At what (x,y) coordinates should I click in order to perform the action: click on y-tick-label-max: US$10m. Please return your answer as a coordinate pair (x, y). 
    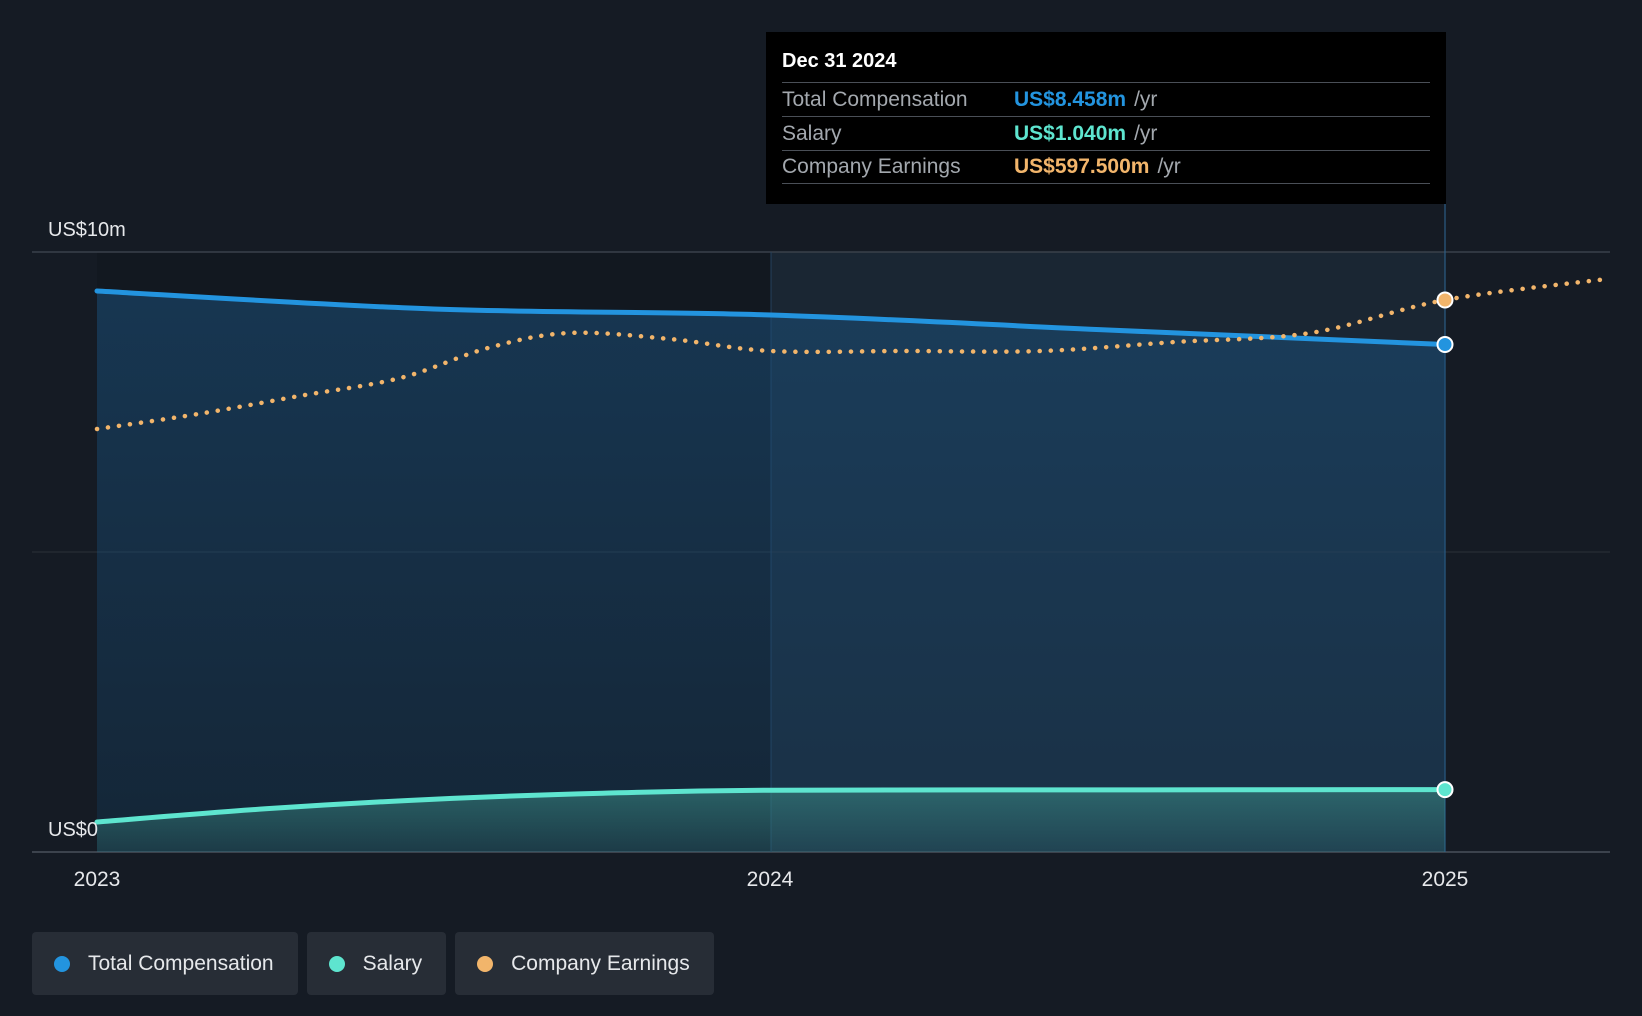
    Looking at the image, I should click on (87, 230).